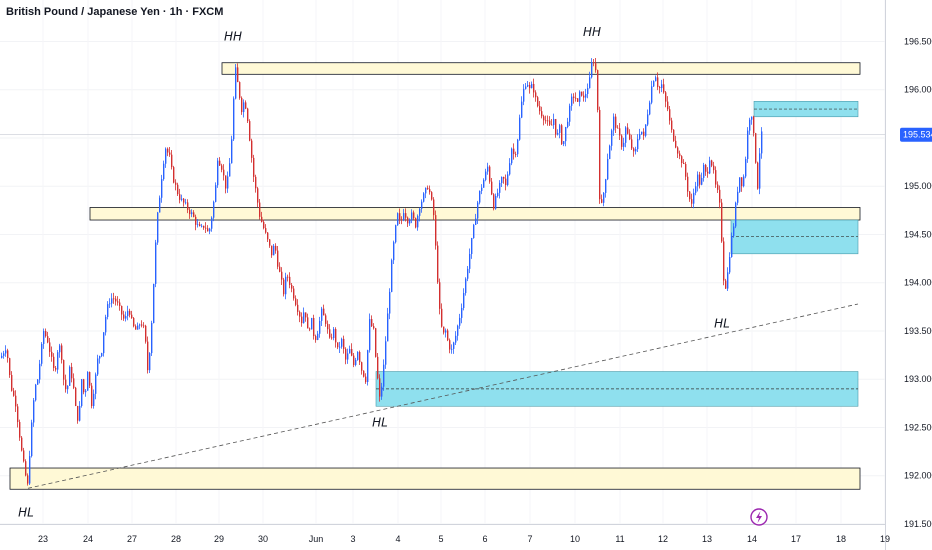 The width and height of the screenshot is (932, 550). Describe the element at coordinates (233, 37) in the screenshot. I see `swing-label: HH` at that location.